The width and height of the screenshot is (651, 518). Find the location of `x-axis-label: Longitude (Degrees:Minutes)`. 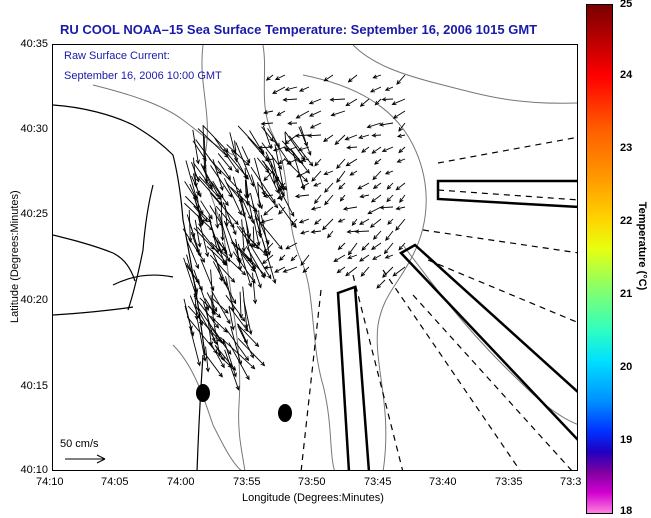

x-axis-label: Longitude (Degrees:Minutes) is located at coordinates (313, 498).